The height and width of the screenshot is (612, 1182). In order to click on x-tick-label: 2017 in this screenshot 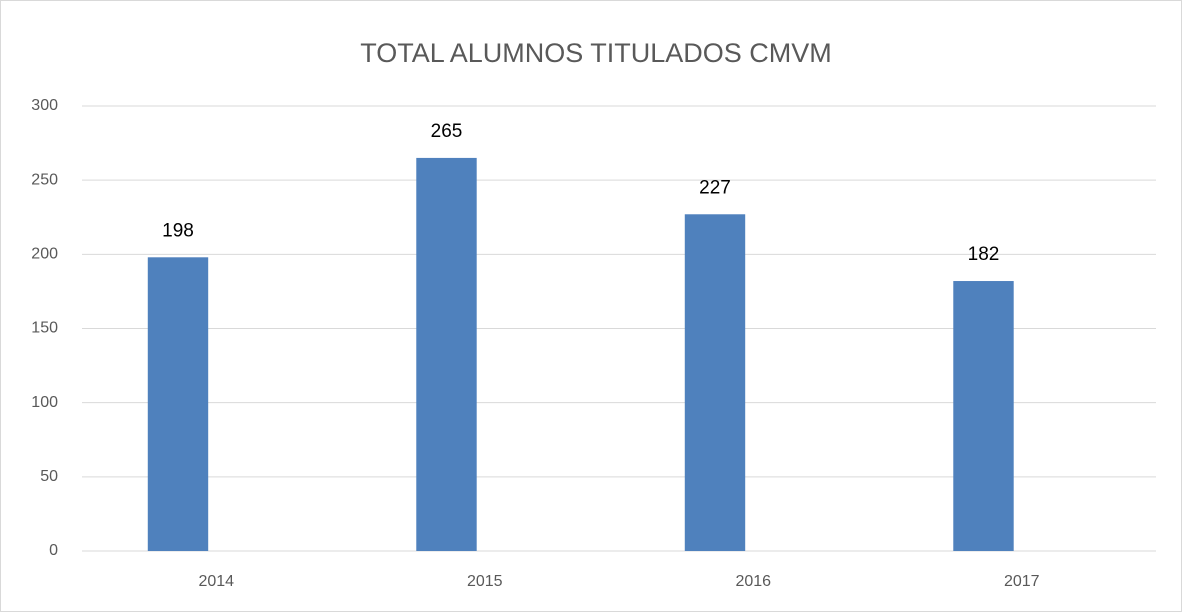, I will do `click(1022, 581)`.